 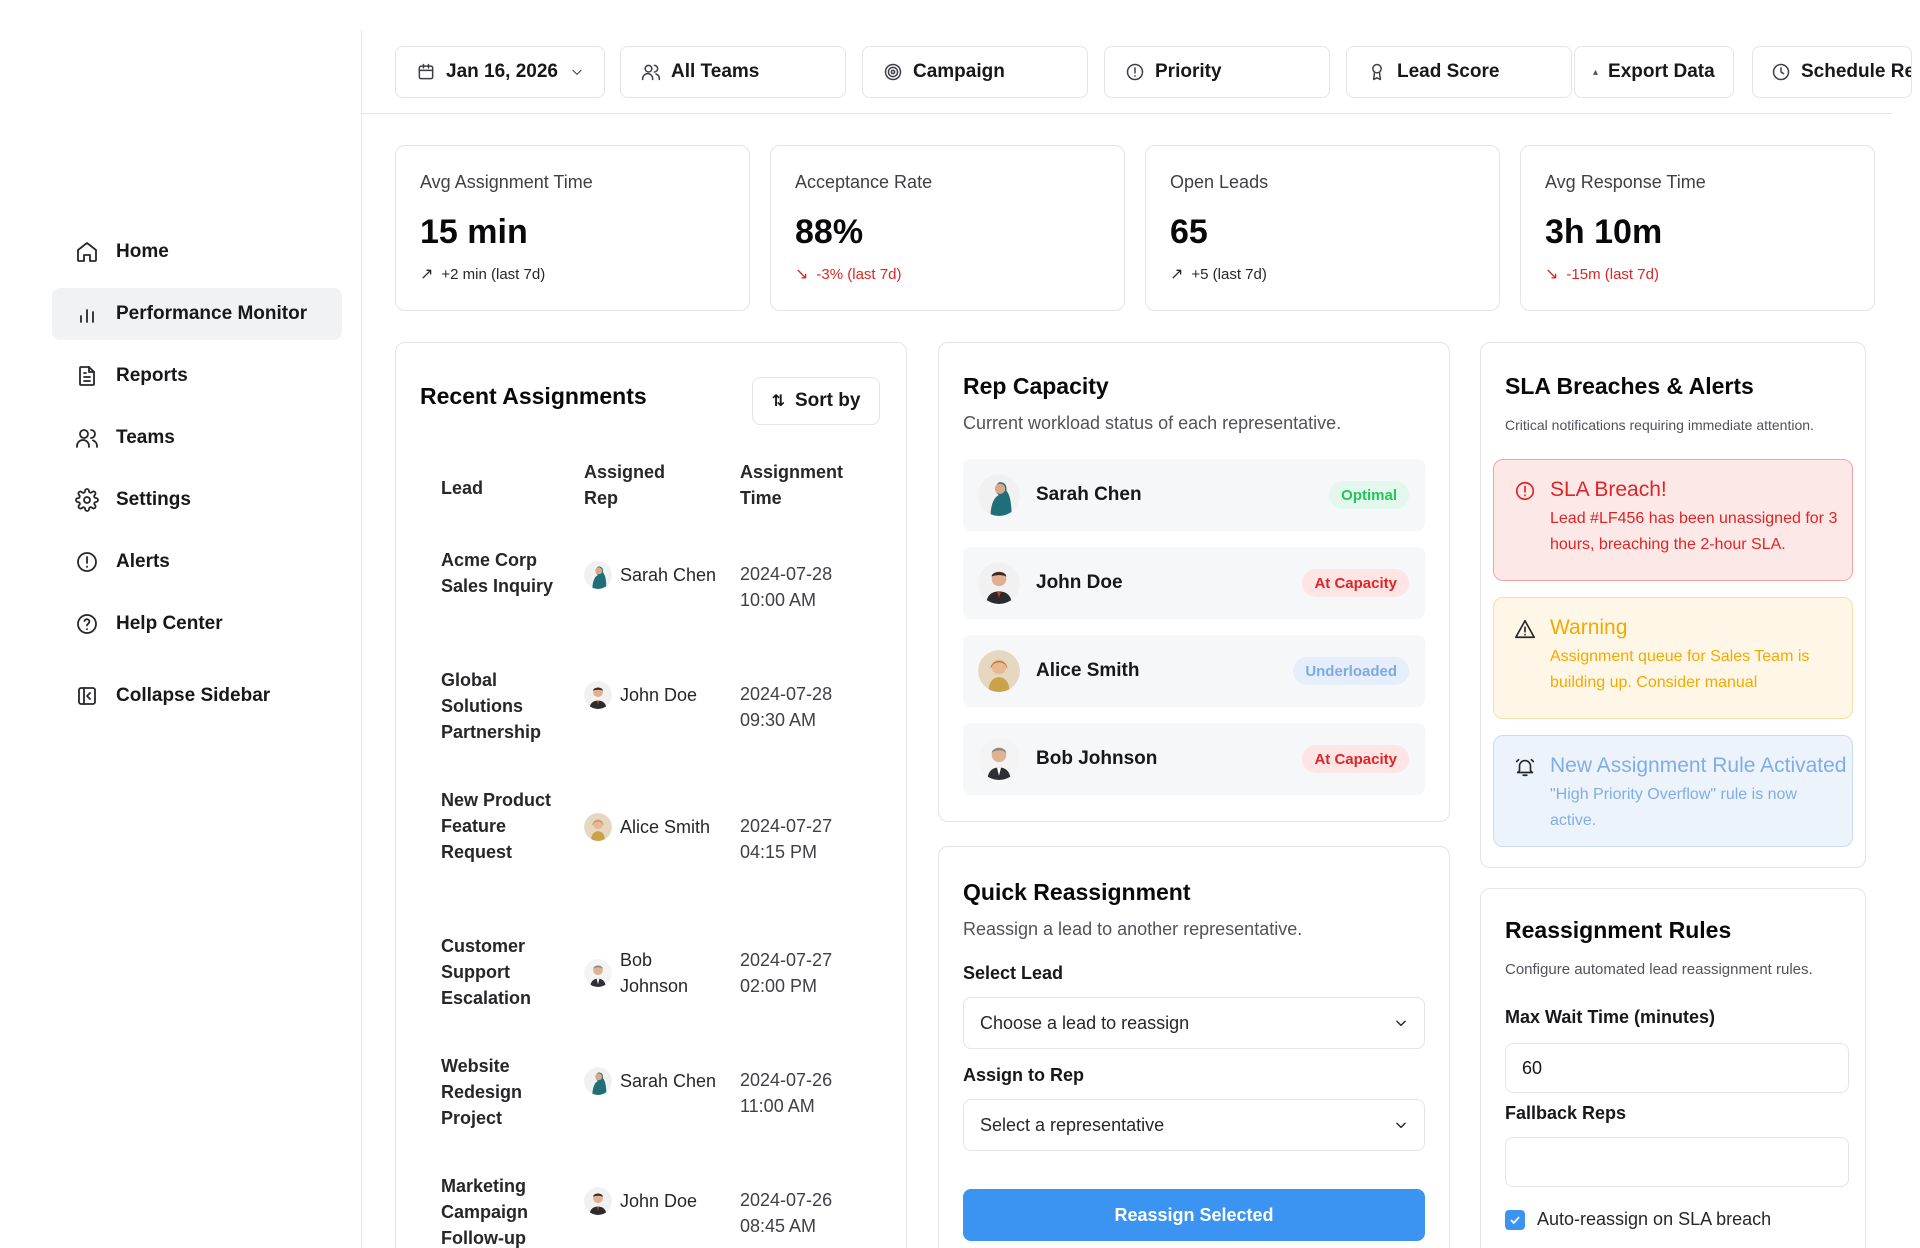 I want to click on calendar-icon, so click(x=426, y=71).